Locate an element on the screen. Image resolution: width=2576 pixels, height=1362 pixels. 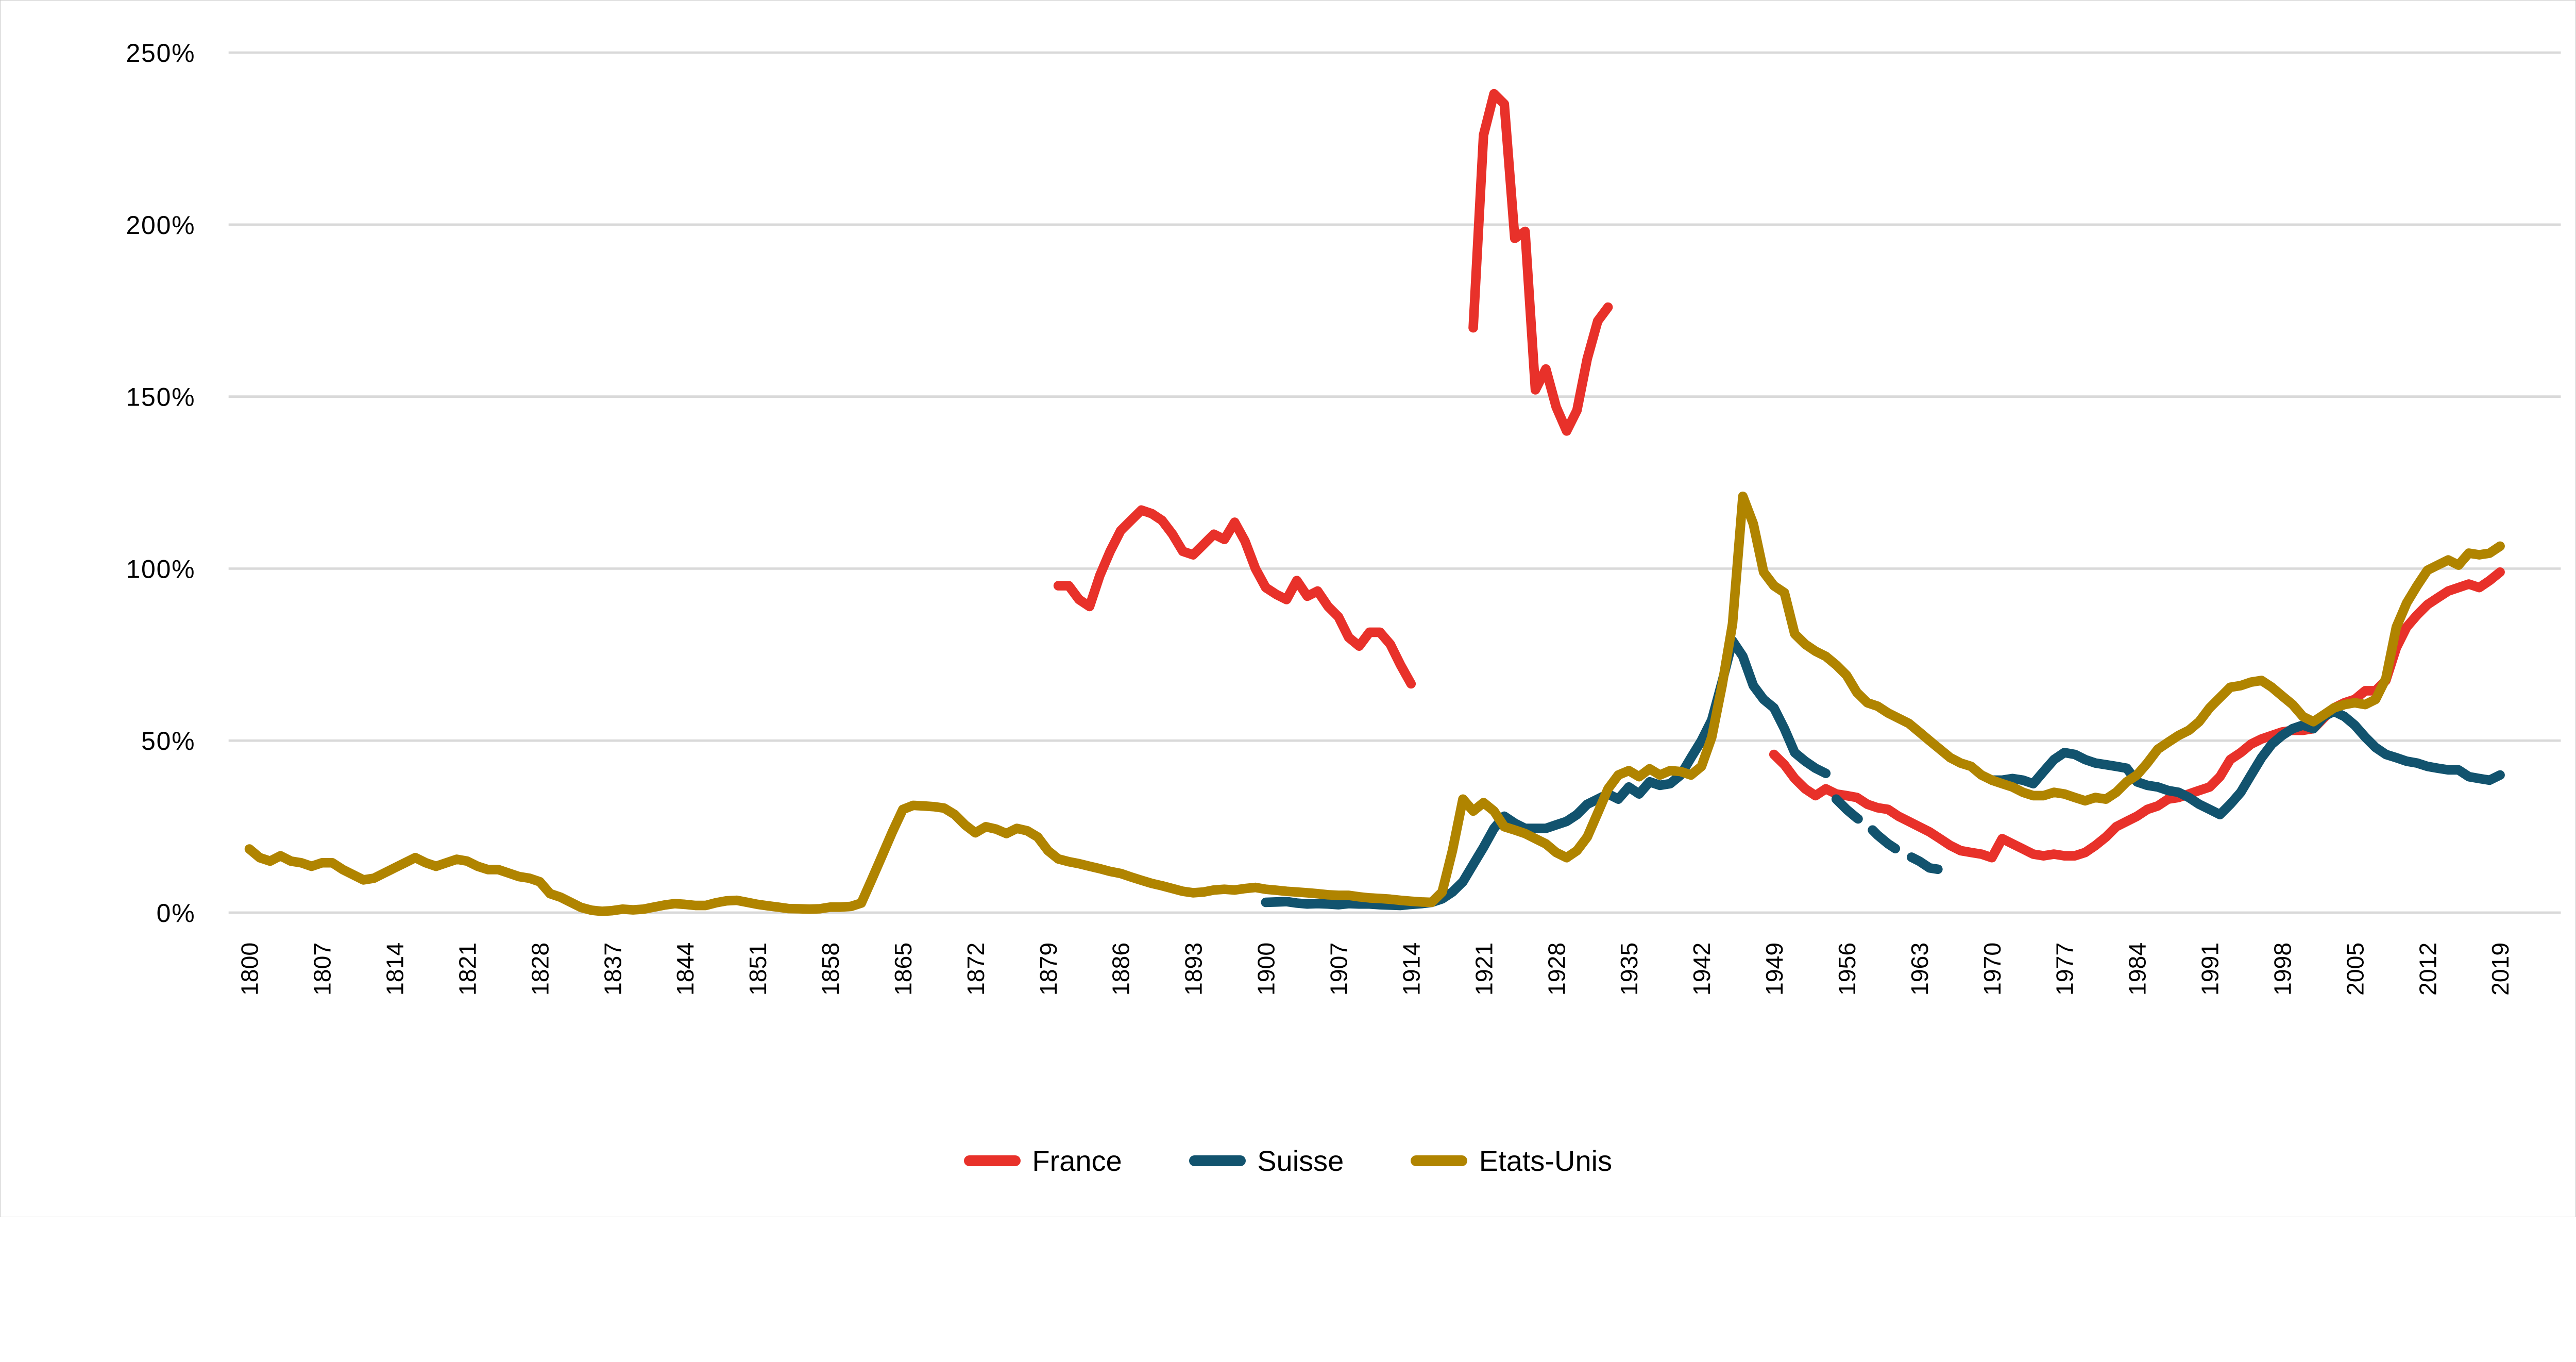
svg-text: 250% is located at coordinates (160, 54).